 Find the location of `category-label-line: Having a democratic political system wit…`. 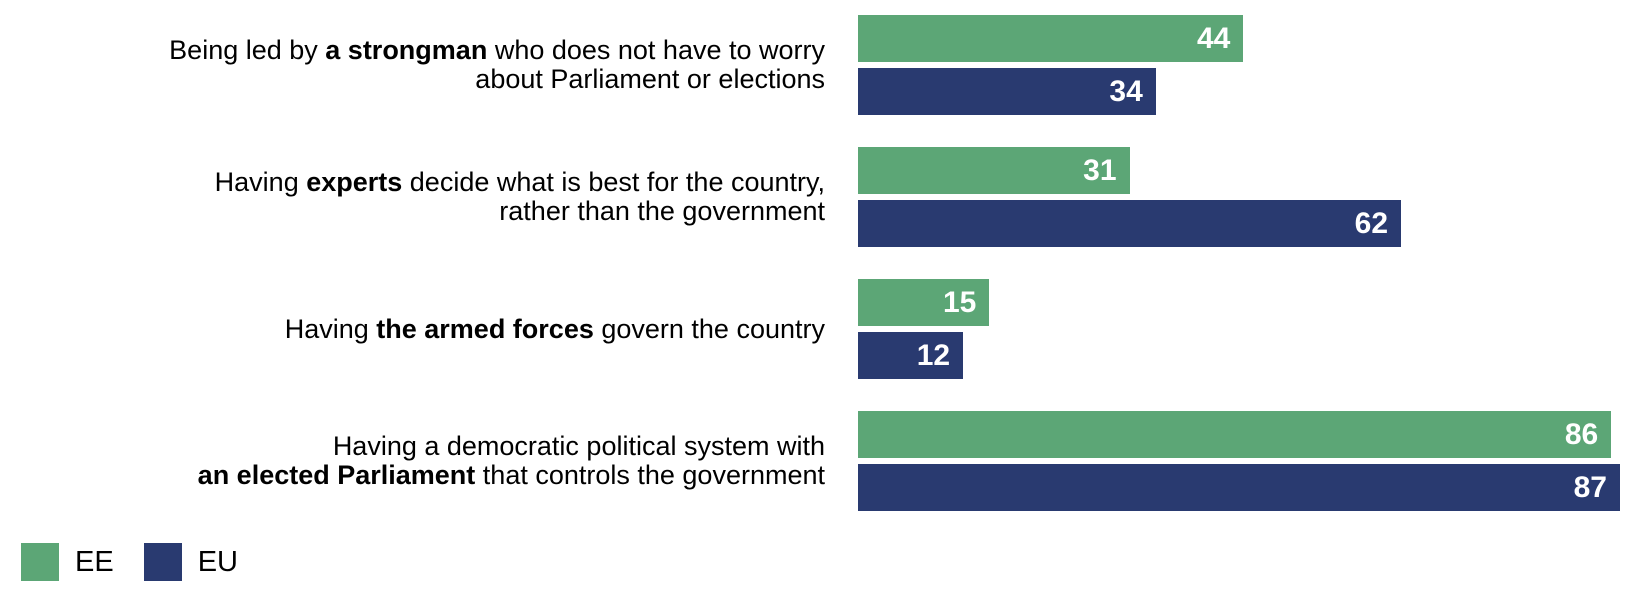

category-label-line: Having a democratic political system wit… is located at coordinates (578, 446).